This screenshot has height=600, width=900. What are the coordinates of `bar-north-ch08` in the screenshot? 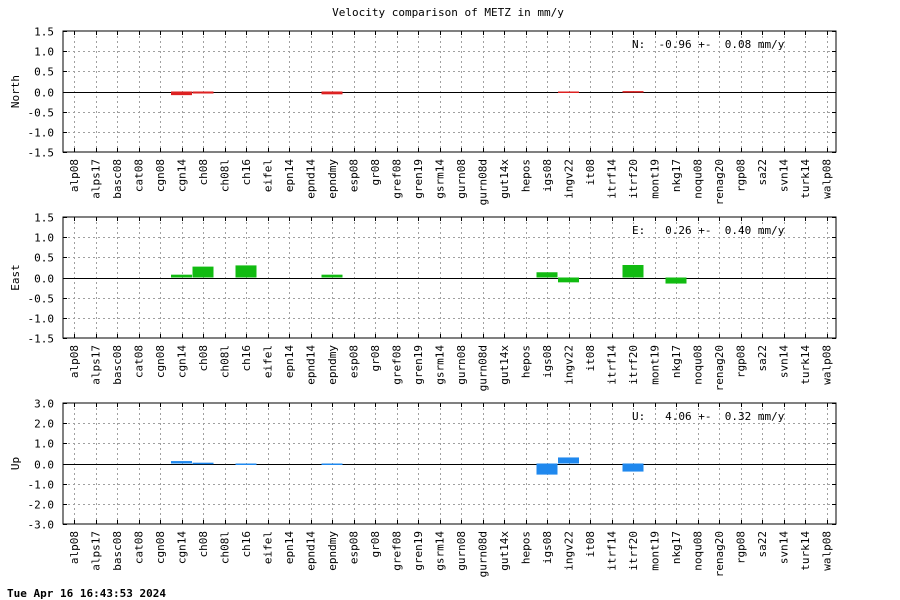 It's located at (203, 92).